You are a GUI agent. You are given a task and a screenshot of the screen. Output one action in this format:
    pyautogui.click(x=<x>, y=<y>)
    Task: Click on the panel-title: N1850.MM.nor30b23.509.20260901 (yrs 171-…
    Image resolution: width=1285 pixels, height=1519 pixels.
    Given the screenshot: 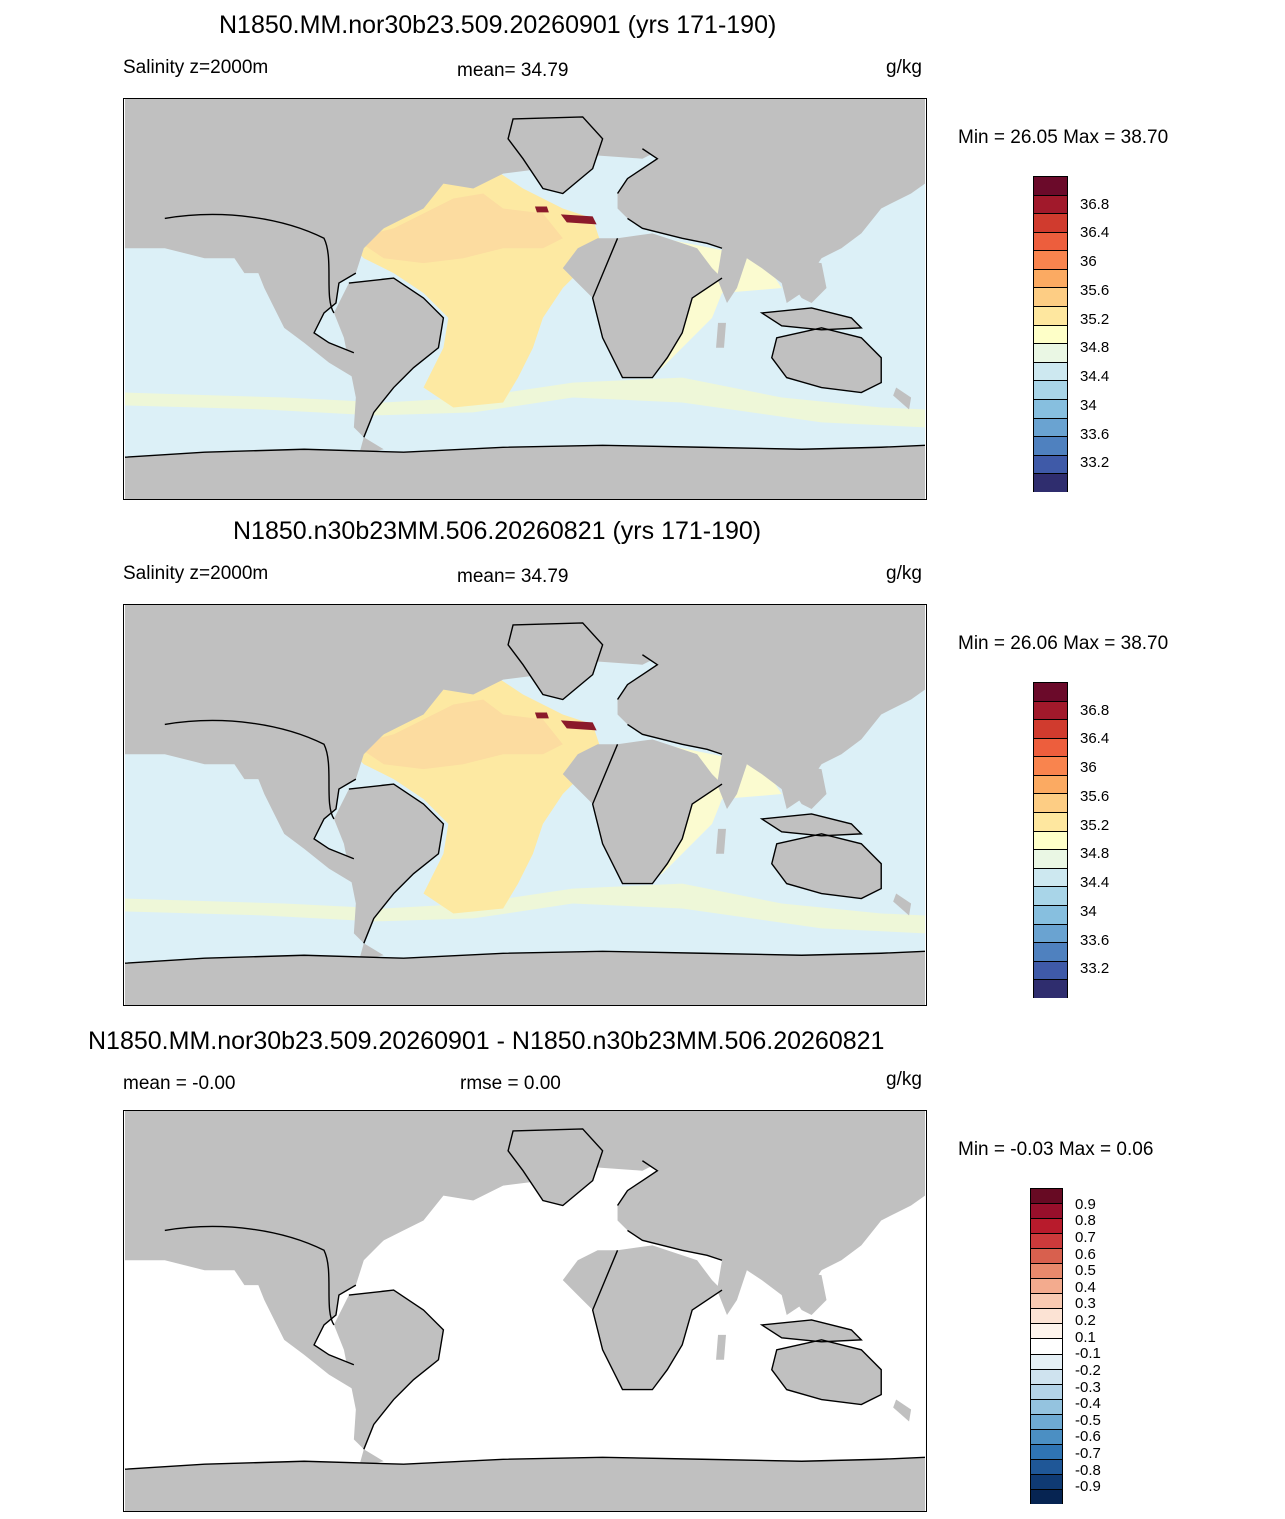 What is the action you would take?
    pyautogui.click(x=498, y=25)
    